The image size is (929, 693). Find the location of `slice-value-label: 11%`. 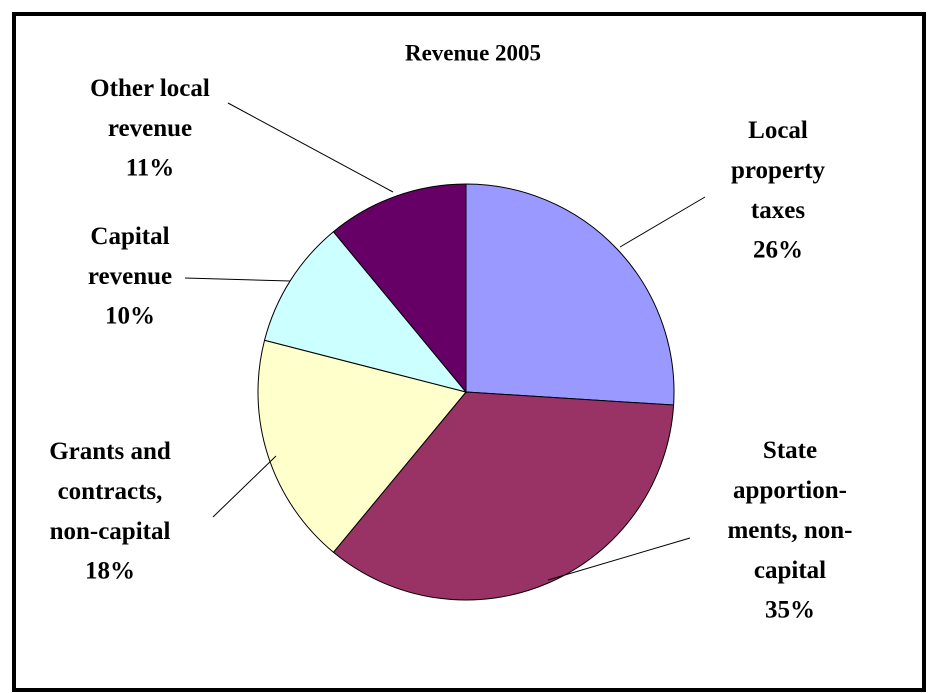

slice-value-label: 11% is located at coordinates (150, 168).